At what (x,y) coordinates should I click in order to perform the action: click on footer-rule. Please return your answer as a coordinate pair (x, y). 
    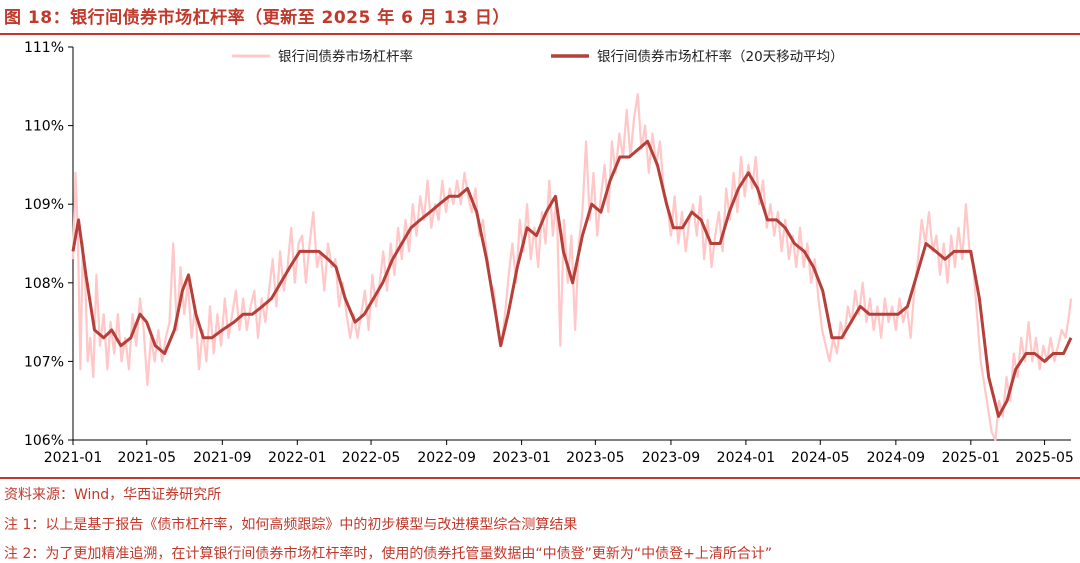
    Looking at the image, I should click on (540, 478).